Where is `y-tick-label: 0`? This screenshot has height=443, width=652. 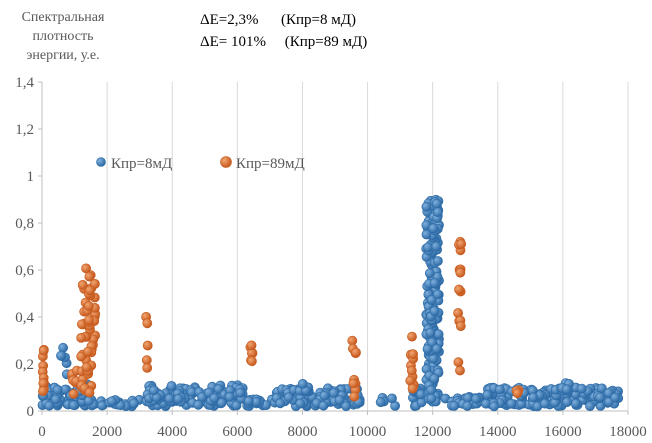 y-tick-label: 0 is located at coordinates (31, 412).